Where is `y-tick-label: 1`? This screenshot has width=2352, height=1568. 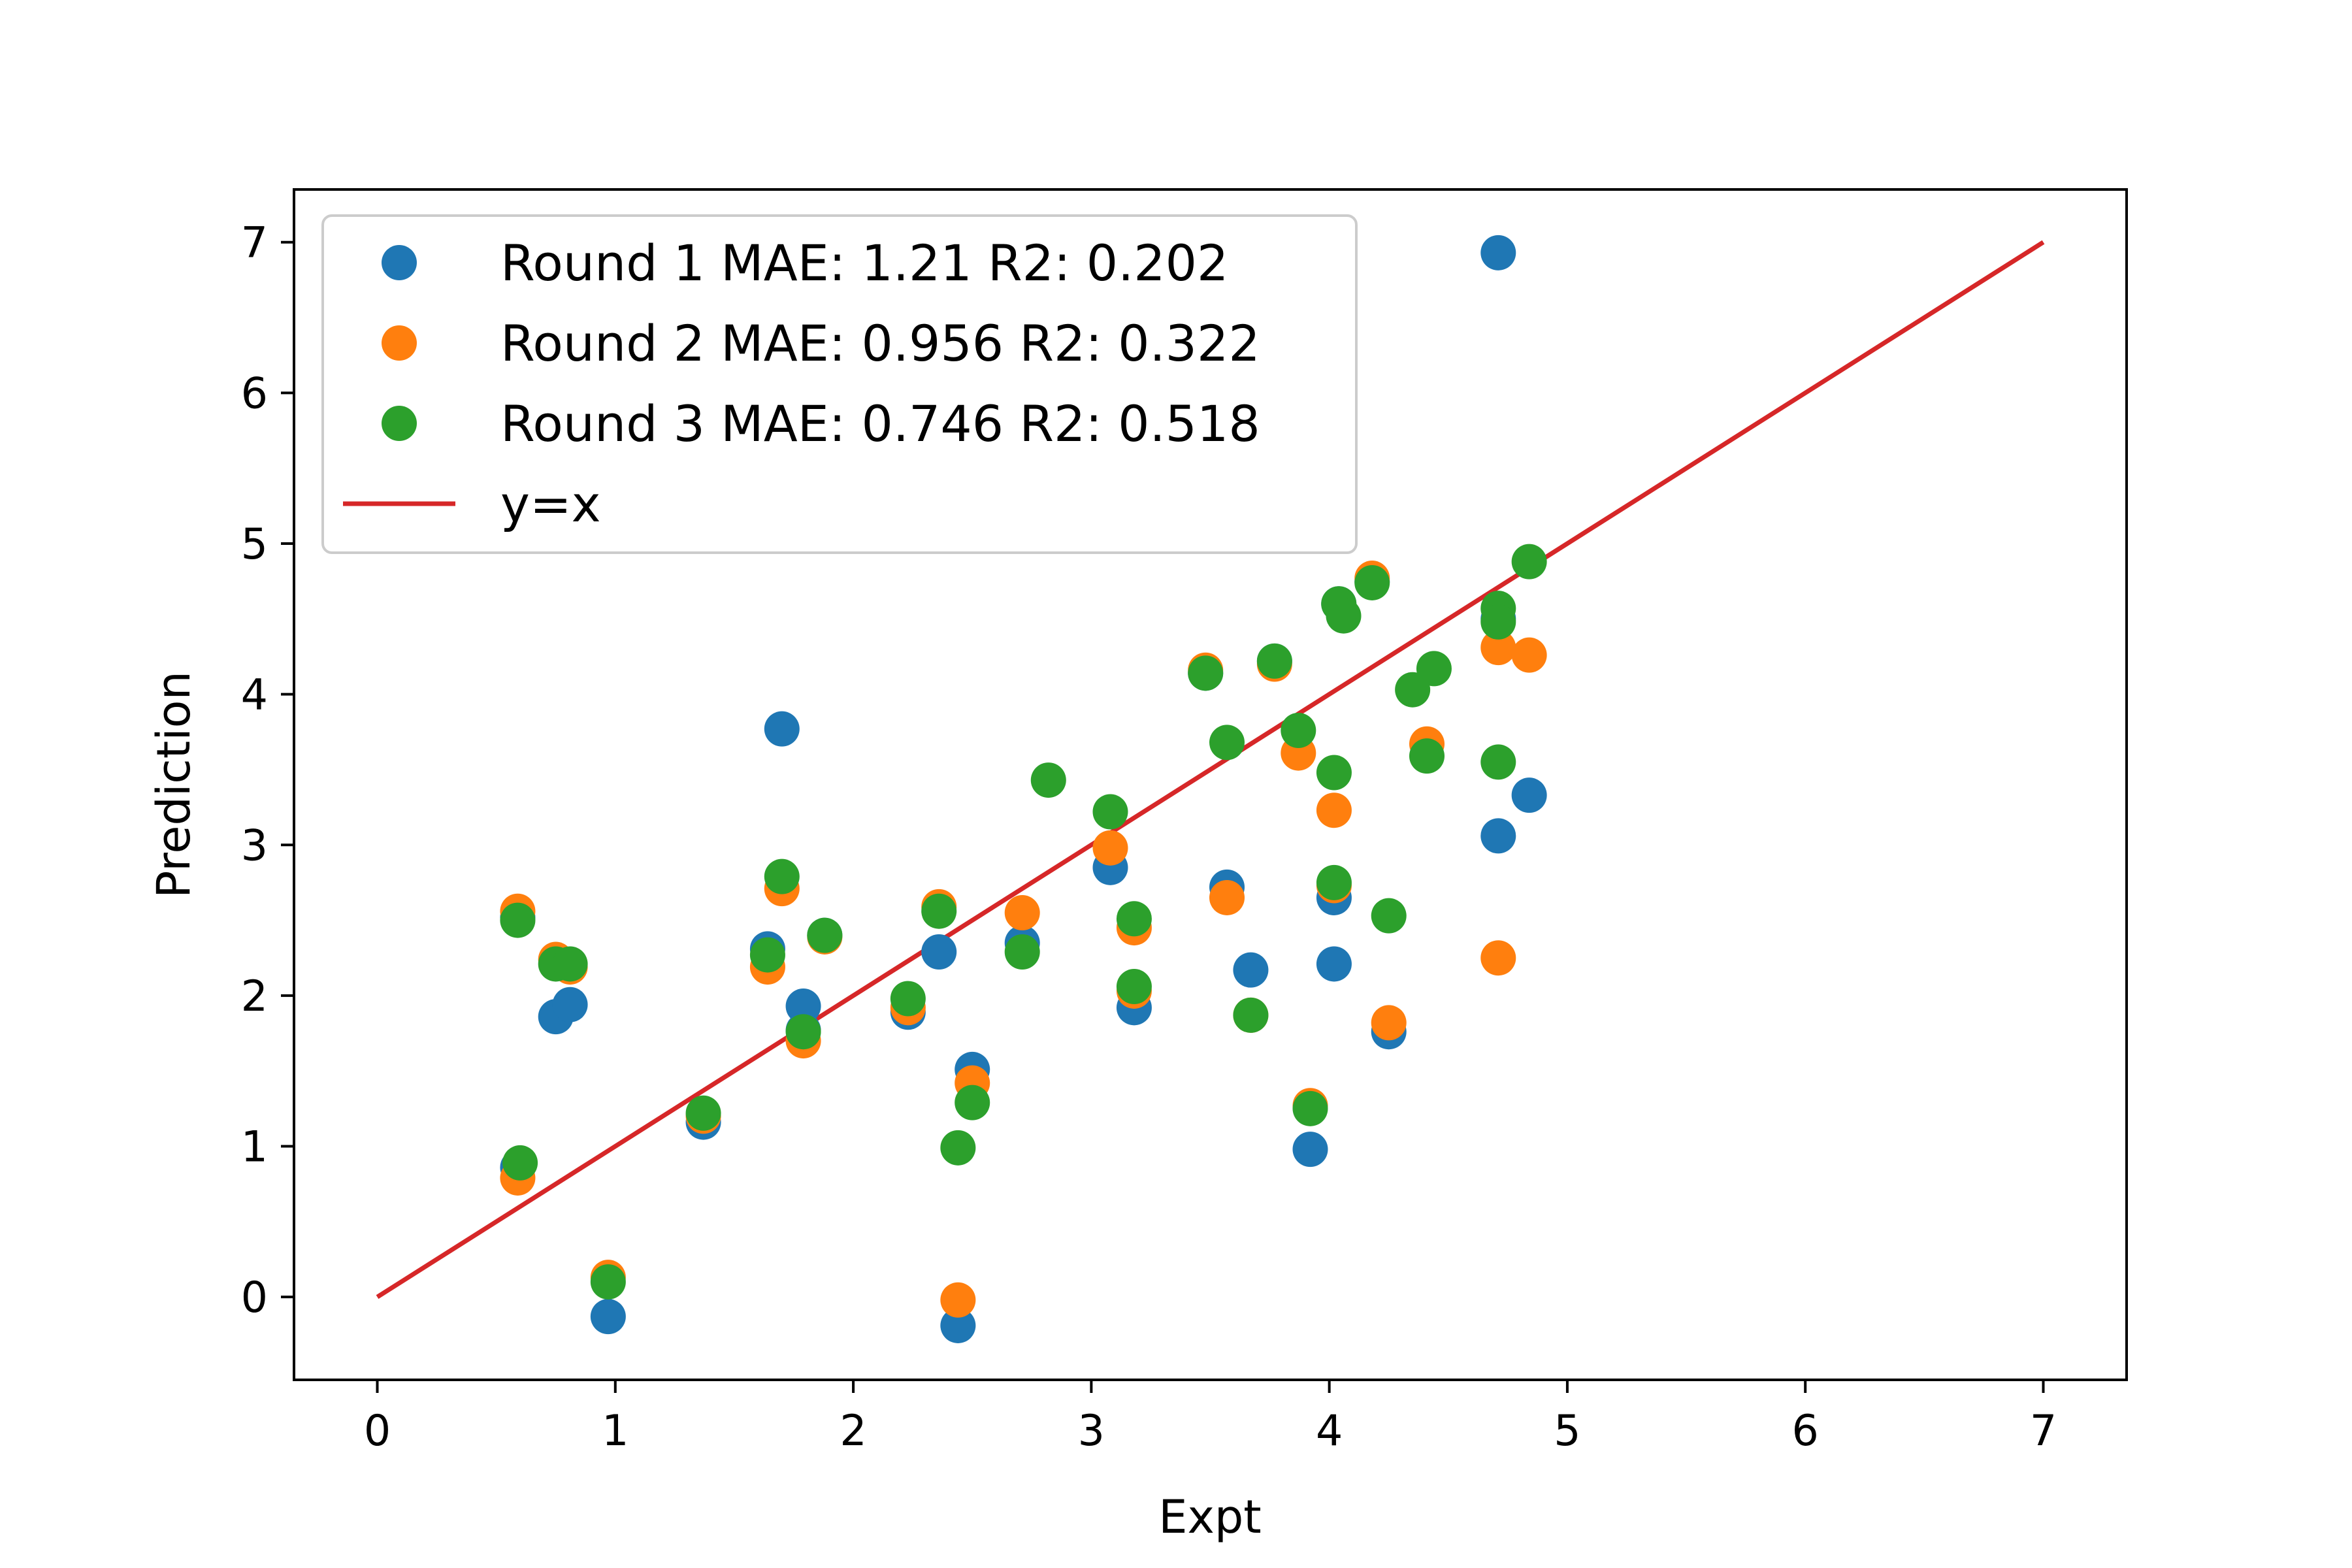 y-tick-label: 1 is located at coordinates (254, 1147).